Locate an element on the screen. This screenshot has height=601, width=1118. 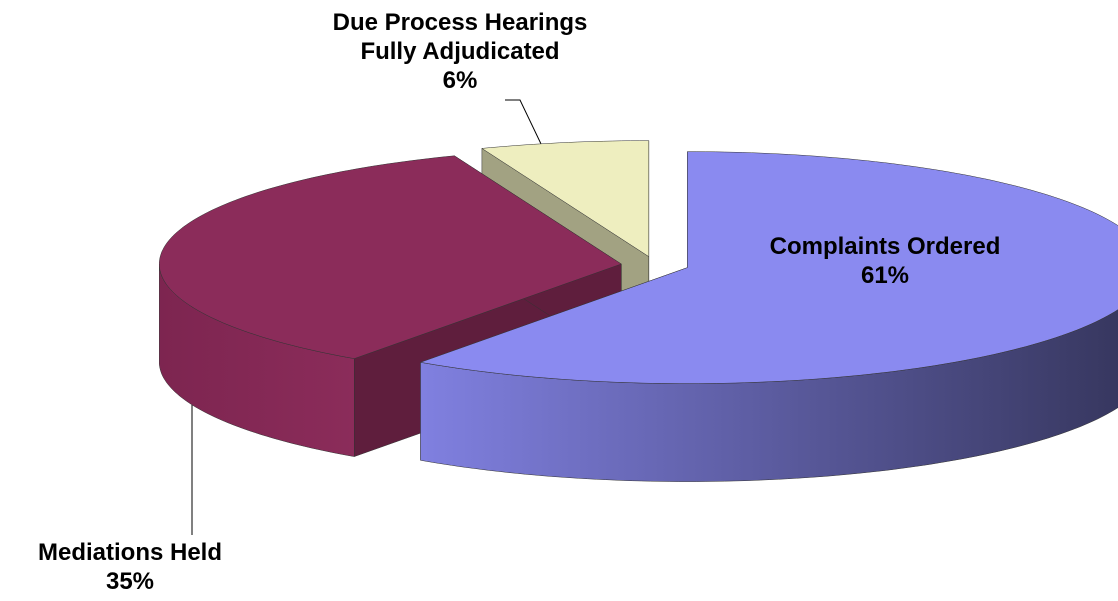
category-label: Mediations Held is located at coordinates (130, 552).